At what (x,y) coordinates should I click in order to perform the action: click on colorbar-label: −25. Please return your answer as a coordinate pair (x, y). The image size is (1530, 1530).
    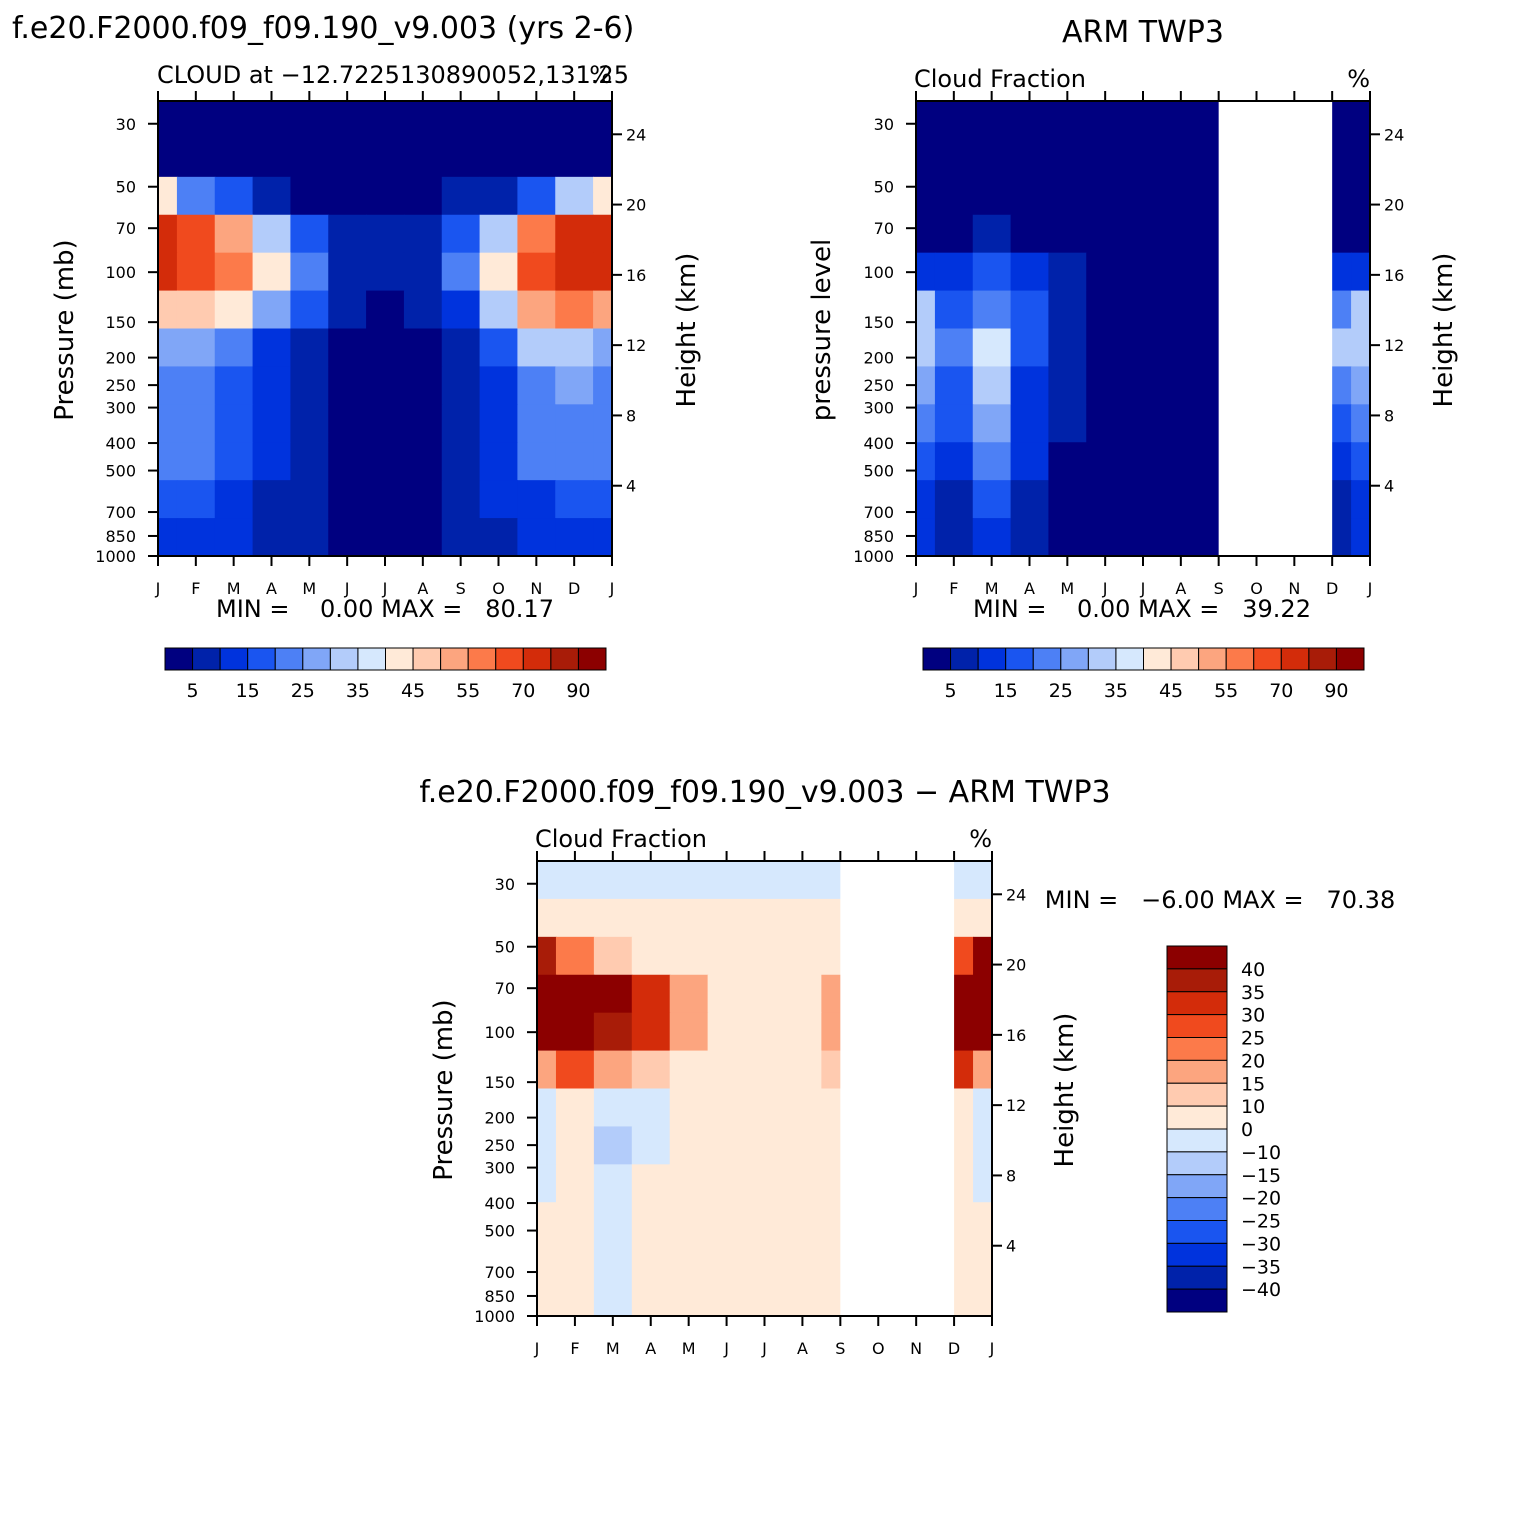
    Looking at the image, I should click on (1261, 1222).